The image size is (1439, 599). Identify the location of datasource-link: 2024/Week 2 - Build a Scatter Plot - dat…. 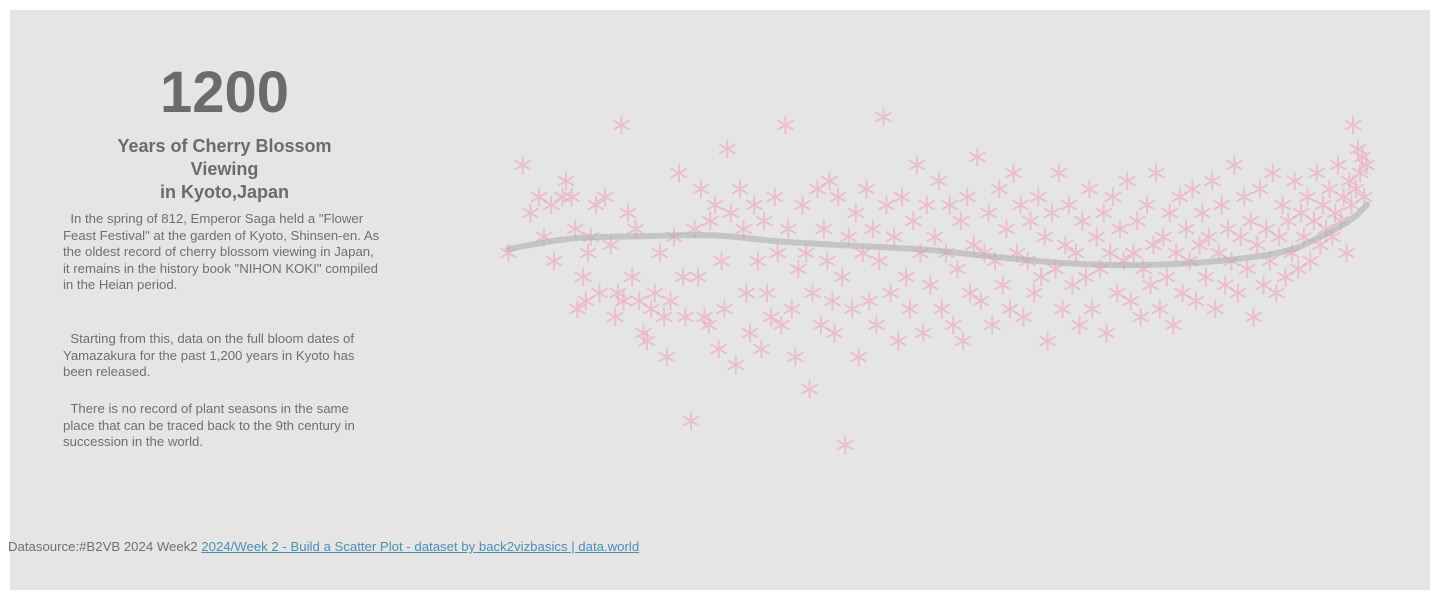
(420, 546).